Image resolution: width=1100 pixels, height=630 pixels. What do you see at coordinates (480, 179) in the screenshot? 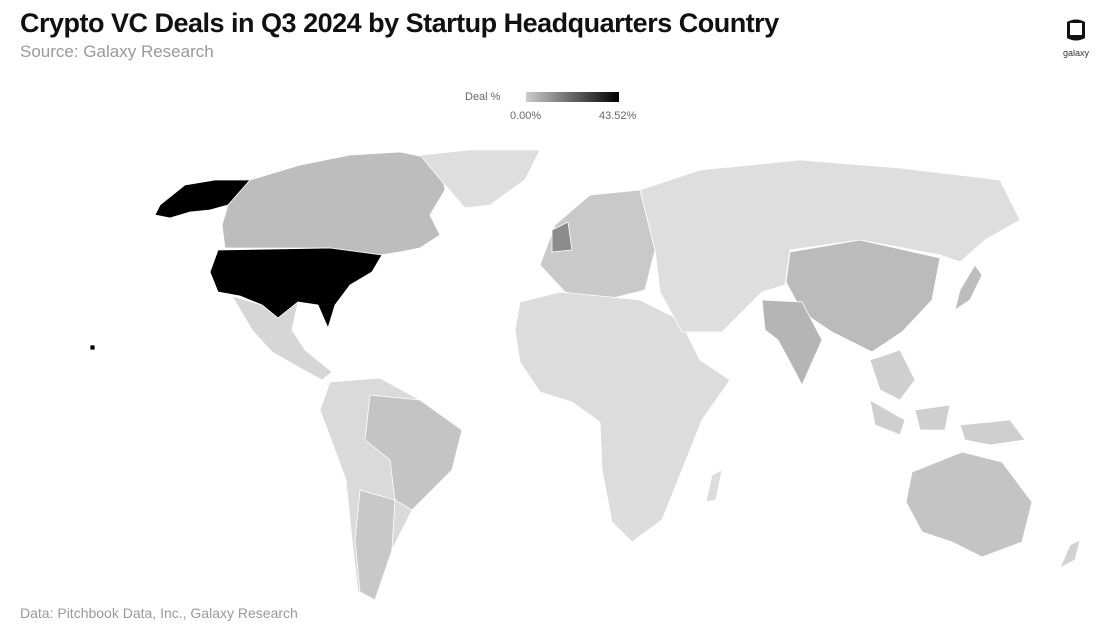
I see `region-greenland` at bounding box center [480, 179].